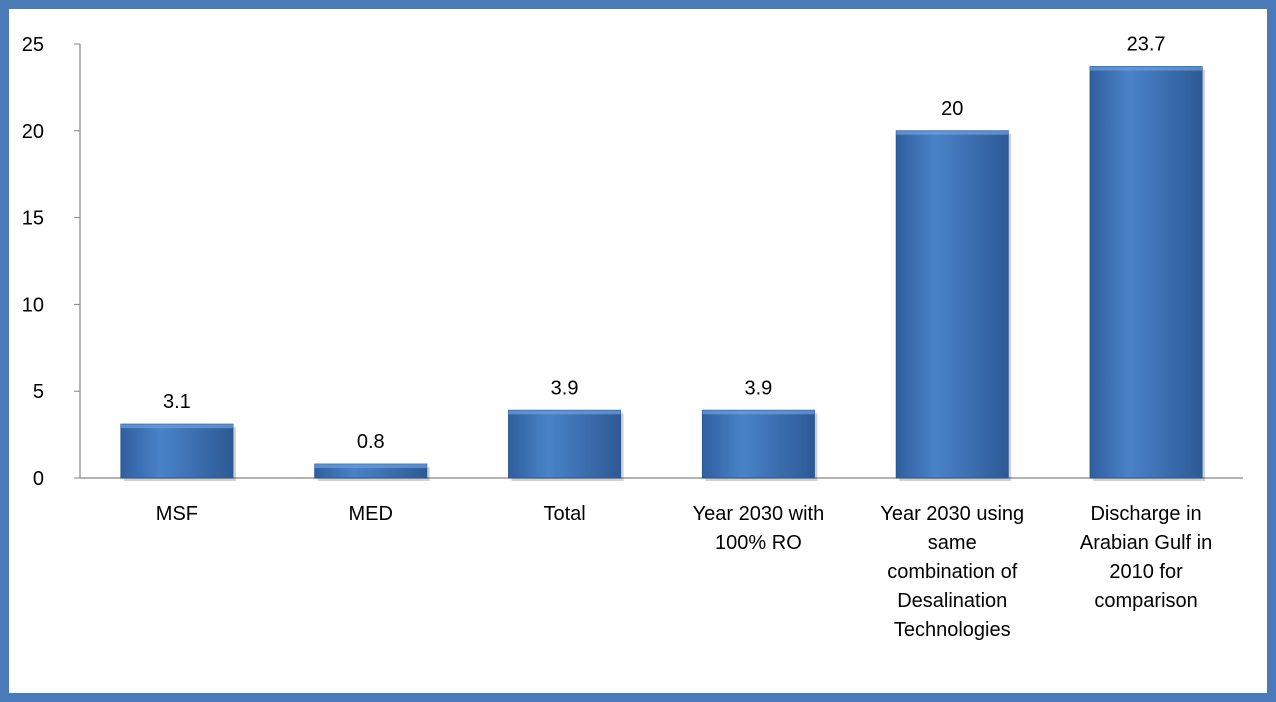  I want to click on category-label-line: Discharge in, so click(1145, 514).